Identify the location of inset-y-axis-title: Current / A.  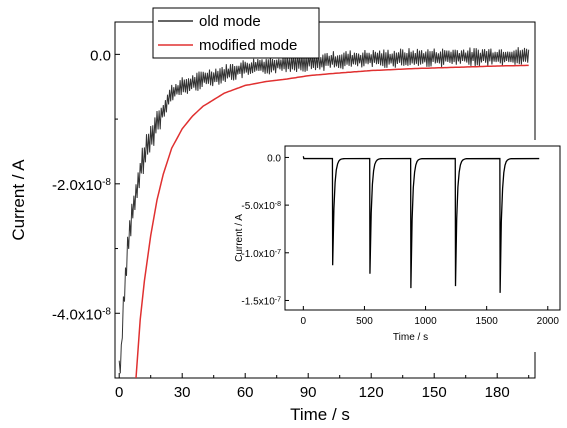
(239, 238).